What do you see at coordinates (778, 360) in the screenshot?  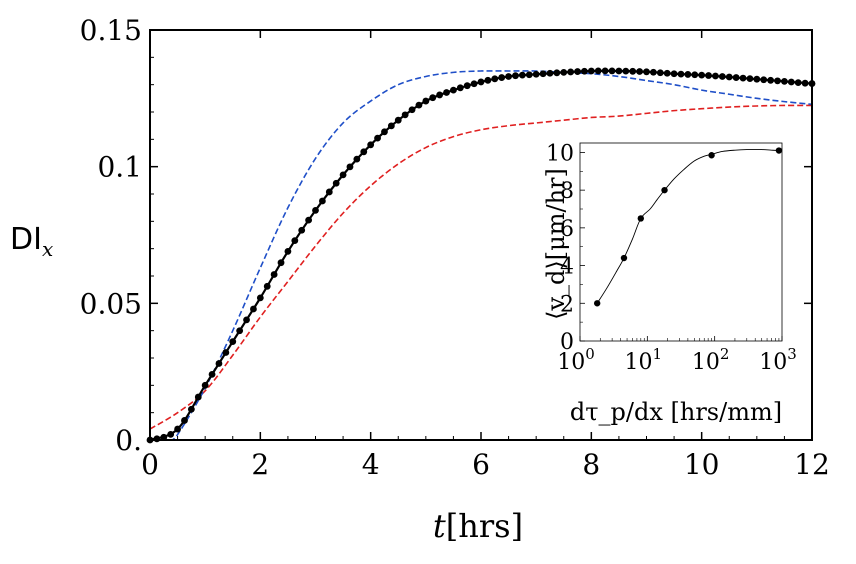 I see `inset-x-tick-label: 10³` at bounding box center [778, 360].